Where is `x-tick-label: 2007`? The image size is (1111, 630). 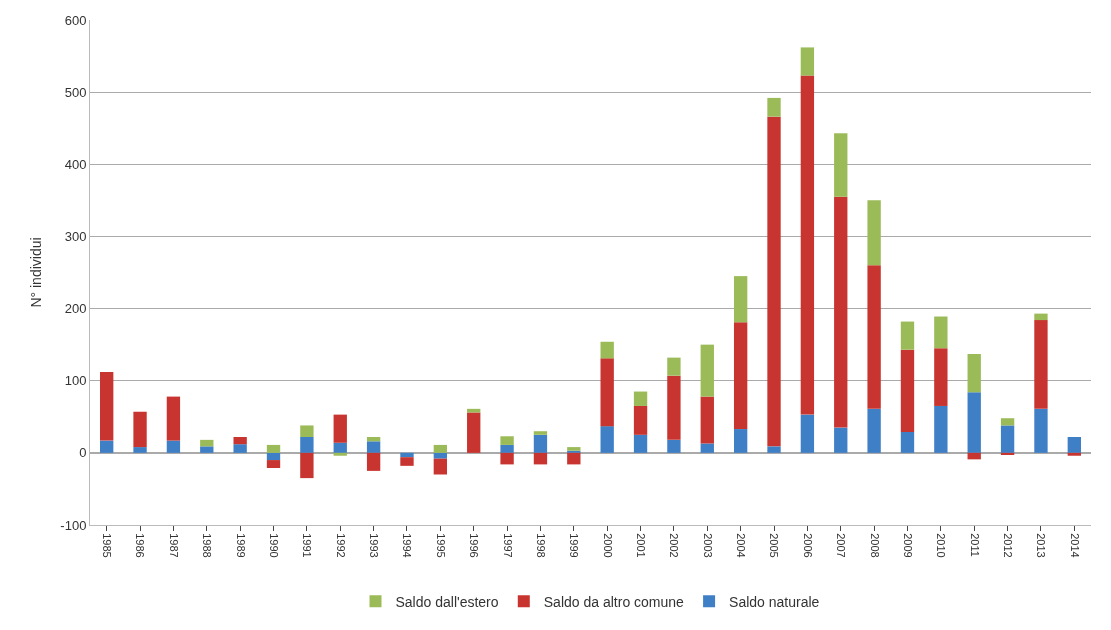 x-tick-label: 2007 is located at coordinates (841, 545).